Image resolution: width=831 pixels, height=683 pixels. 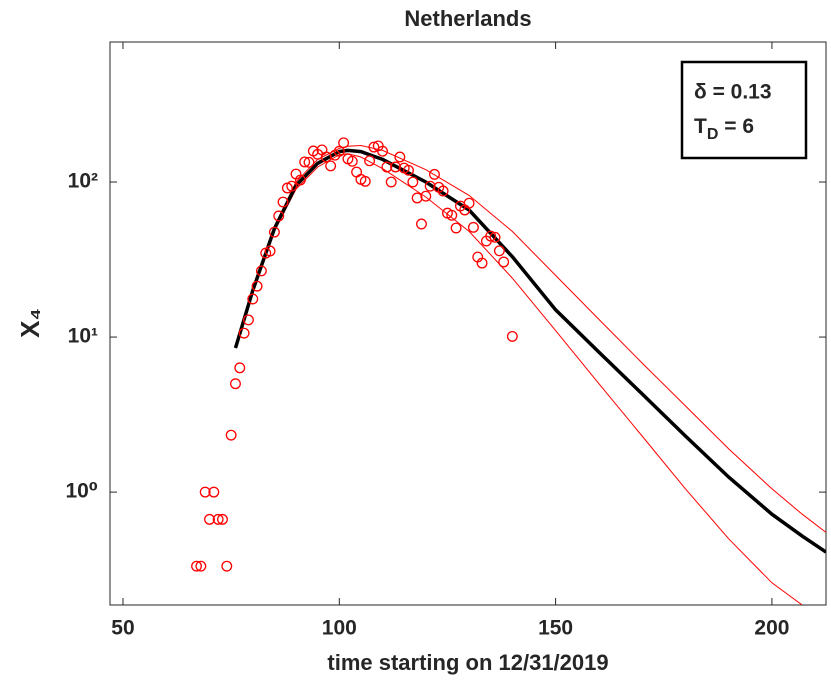 What do you see at coordinates (700, 126) in the screenshot?
I see `annotation-base: T` at bounding box center [700, 126].